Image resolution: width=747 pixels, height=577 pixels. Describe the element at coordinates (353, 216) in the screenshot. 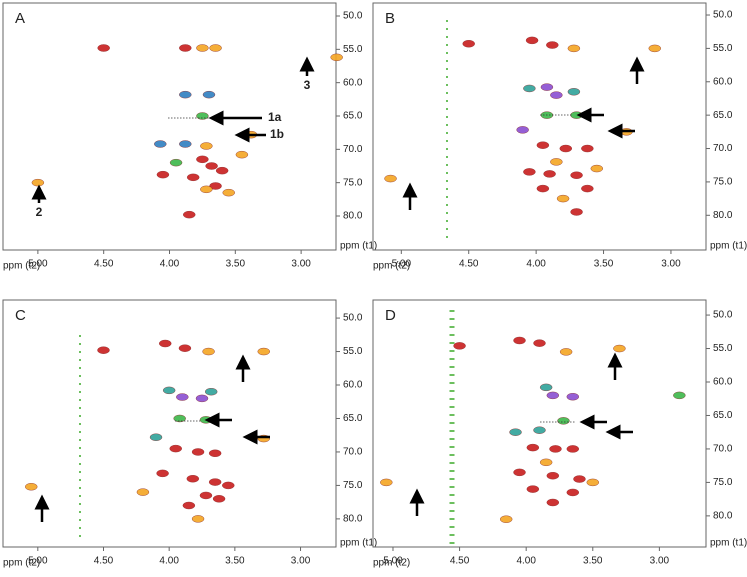

I see `y-tick-label: 80.0` at that location.